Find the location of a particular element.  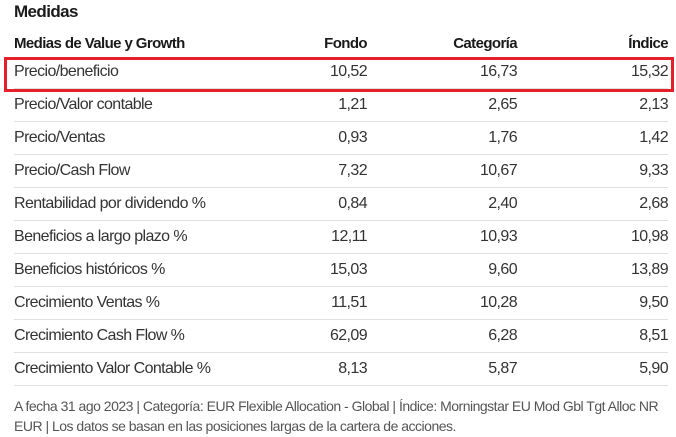

category-value: 1,76 is located at coordinates (442, 138).